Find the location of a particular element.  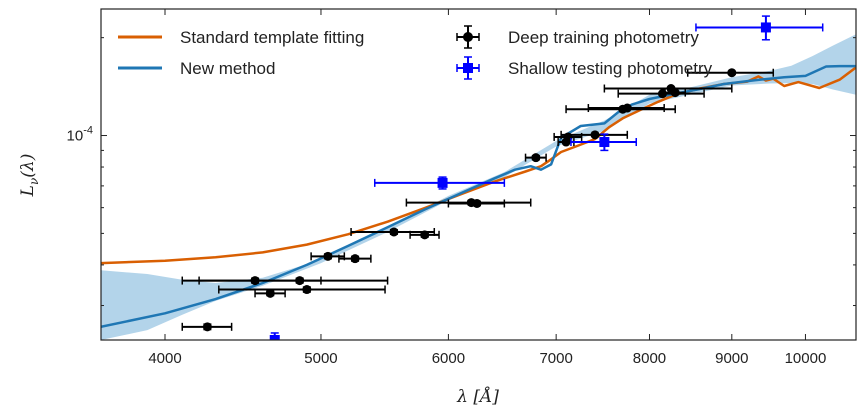

y-axis-label-arg: (λ) is located at coordinates (28, 166).